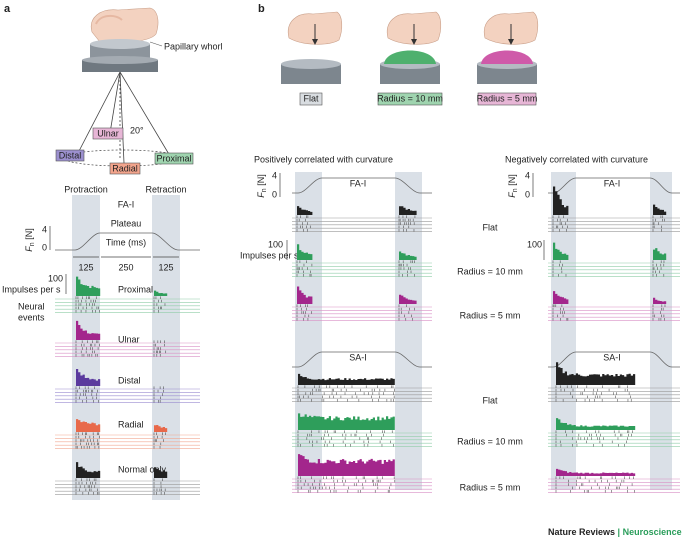 Image resolution: width=685 pixels, height=543 pixels. I want to click on condition-label: Proximal, so click(135, 289).